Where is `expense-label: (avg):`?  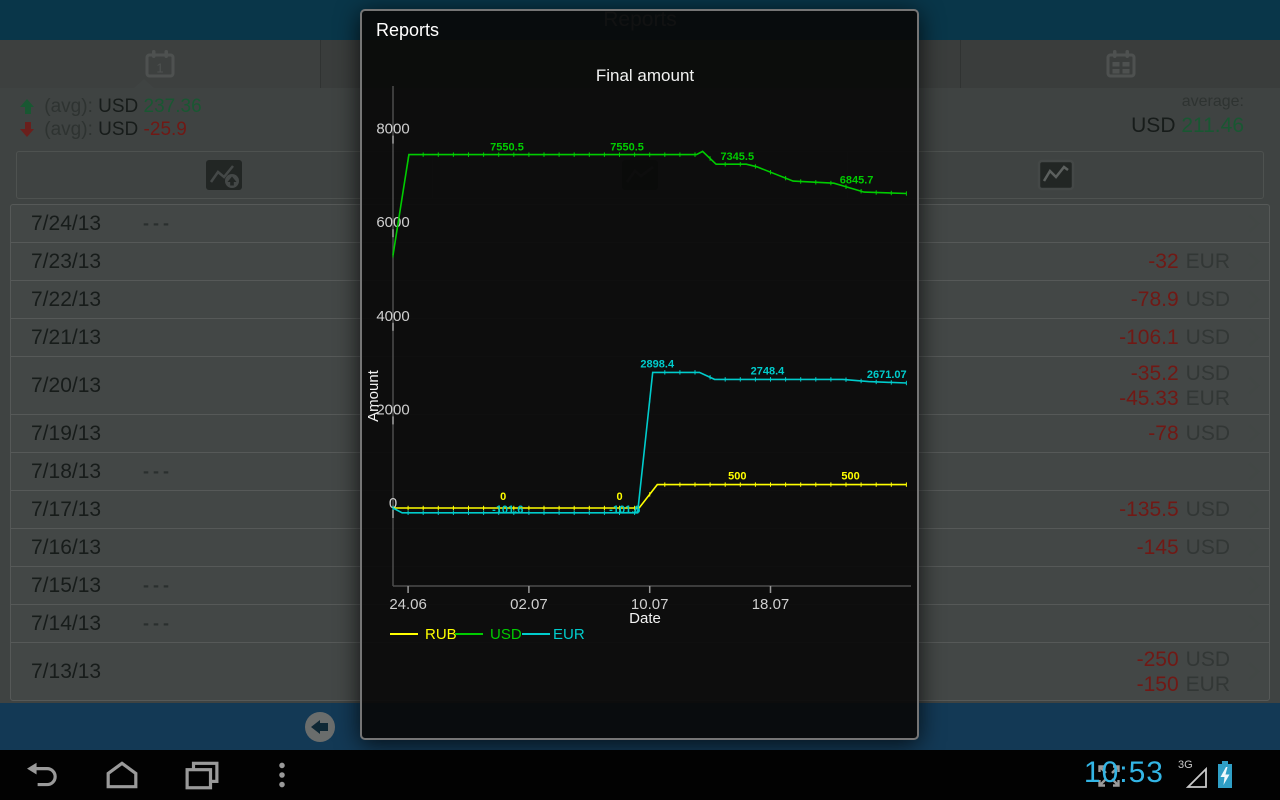
expense-label: (avg): is located at coordinates (68, 129).